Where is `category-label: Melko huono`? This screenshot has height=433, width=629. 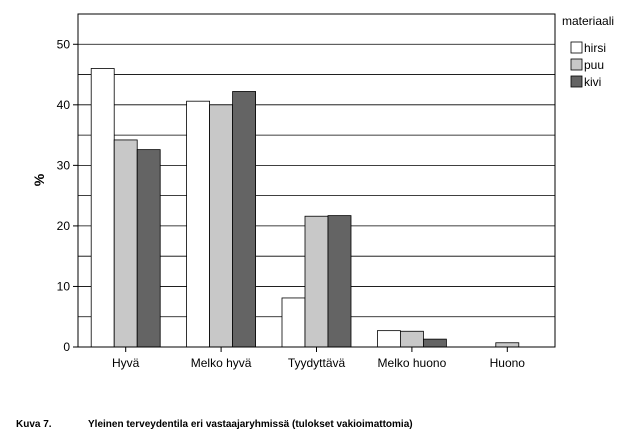 category-label: Melko huono is located at coordinates (412, 363).